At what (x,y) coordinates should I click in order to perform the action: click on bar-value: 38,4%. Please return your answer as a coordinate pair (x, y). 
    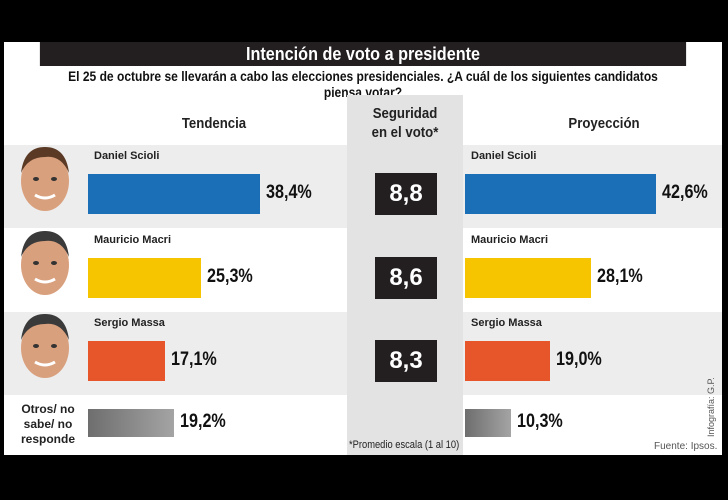
    Looking at the image, I should click on (289, 192).